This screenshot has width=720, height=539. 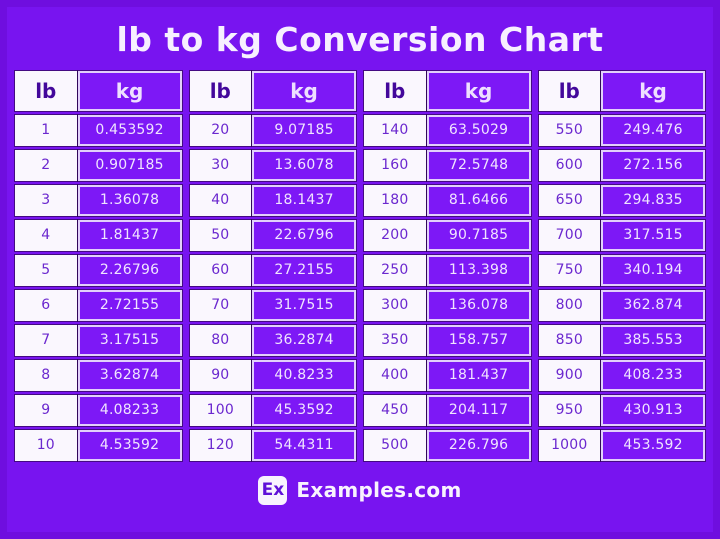 What do you see at coordinates (304, 165) in the screenshot?
I see `kg-value-cell: 13.6078` at bounding box center [304, 165].